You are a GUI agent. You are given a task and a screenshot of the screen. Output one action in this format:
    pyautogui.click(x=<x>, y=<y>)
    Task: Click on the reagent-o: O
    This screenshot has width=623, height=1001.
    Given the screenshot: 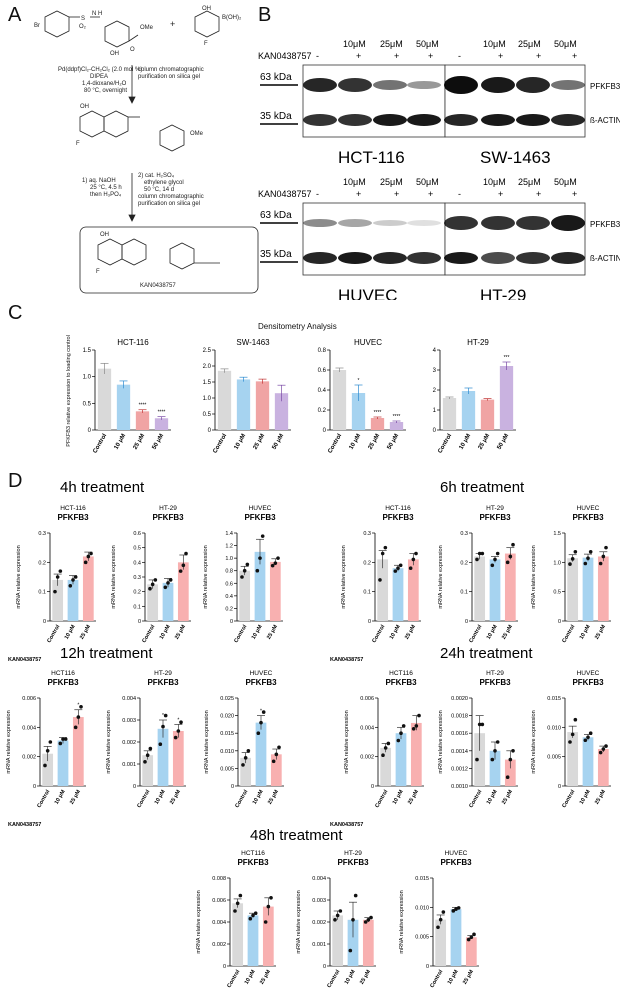 What is the action you would take?
    pyautogui.click(x=132, y=50)
    